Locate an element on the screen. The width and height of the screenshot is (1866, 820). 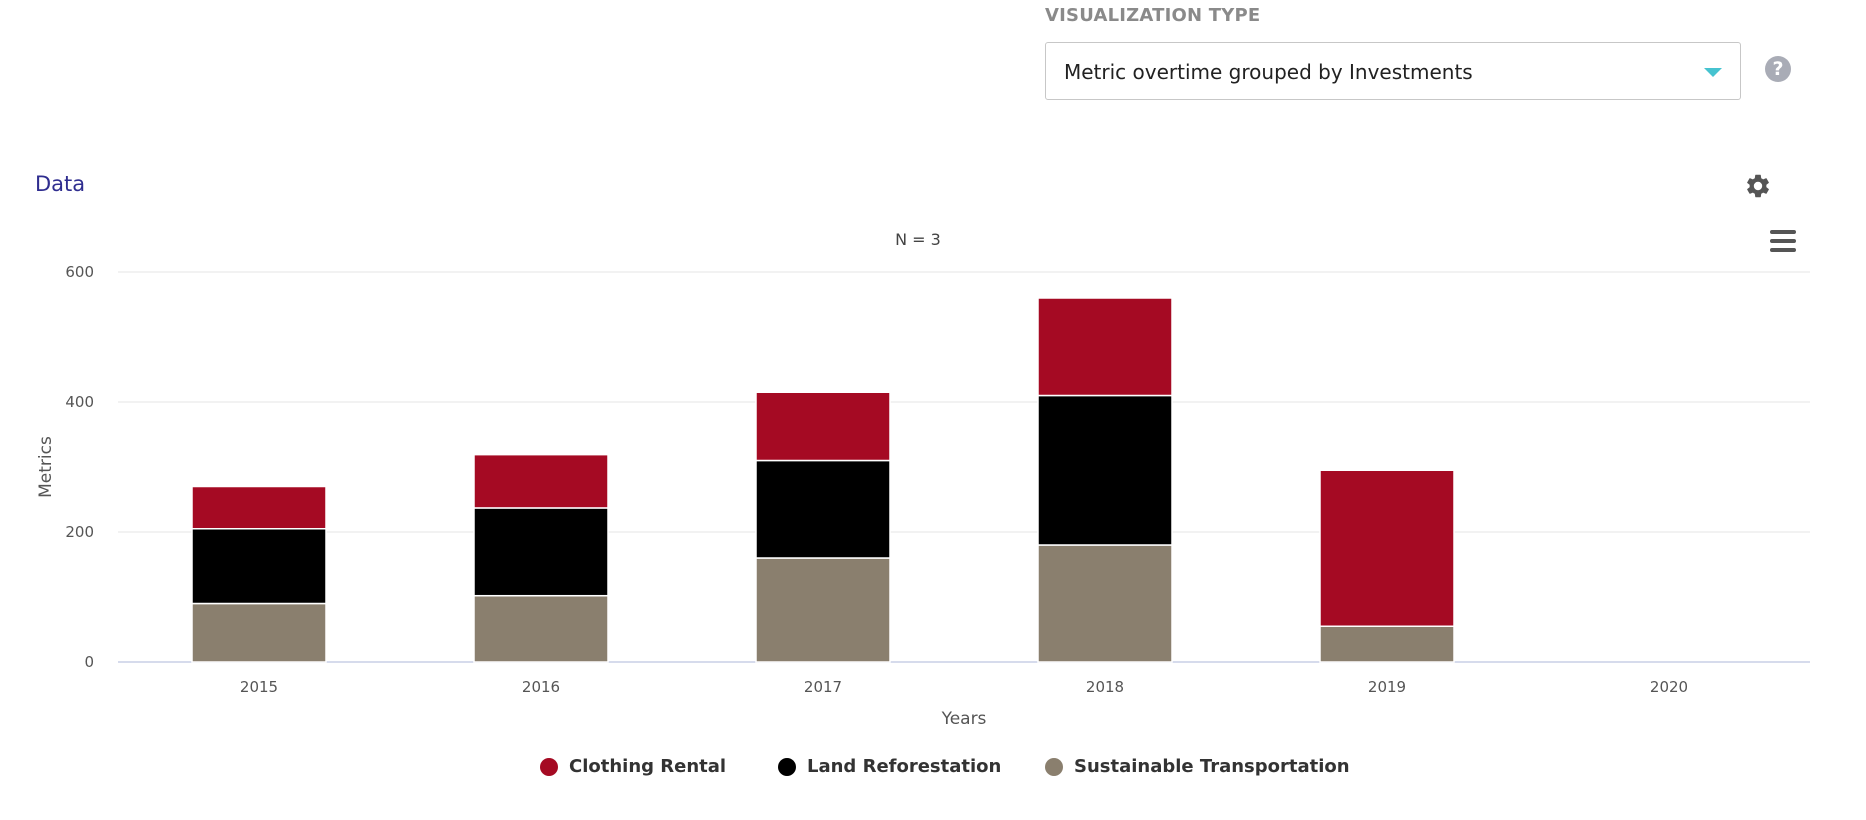
x-tick-label: 2020 is located at coordinates (1669, 687).